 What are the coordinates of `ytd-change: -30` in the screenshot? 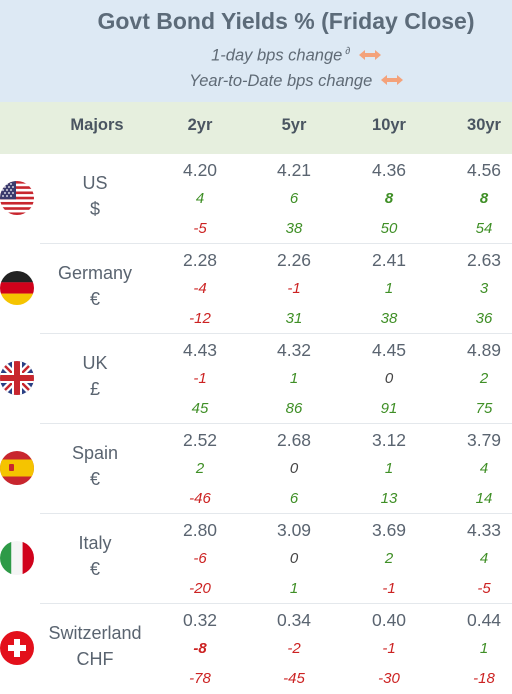 It's located at (389, 678).